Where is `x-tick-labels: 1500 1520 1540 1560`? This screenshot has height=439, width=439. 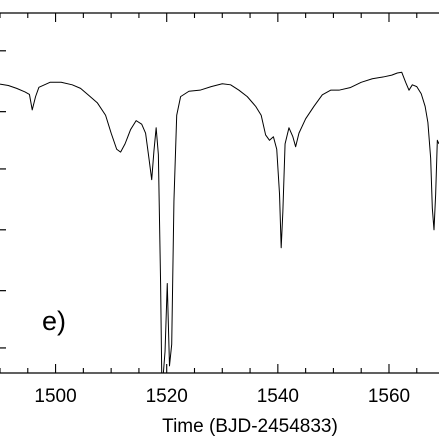
x-tick-labels: 1500 1520 1540 1560 is located at coordinates (222, 396).